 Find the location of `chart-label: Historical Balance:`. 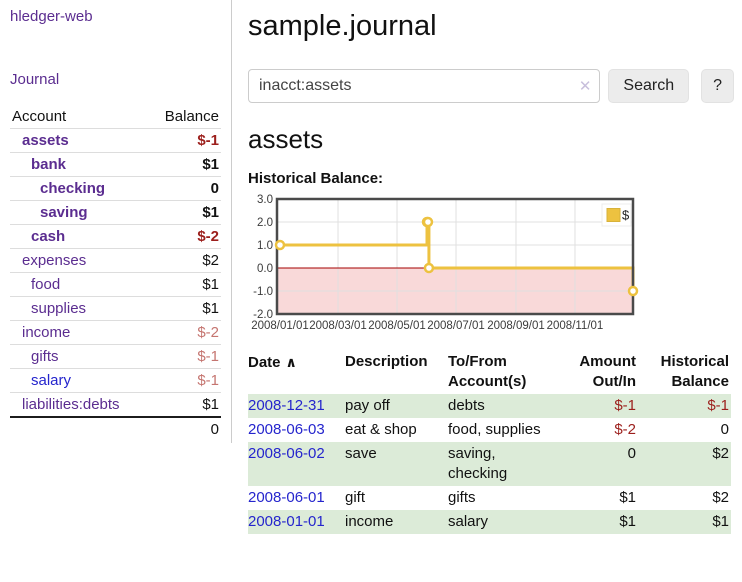

chart-label: Historical Balance: is located at coordinates (316, 178).